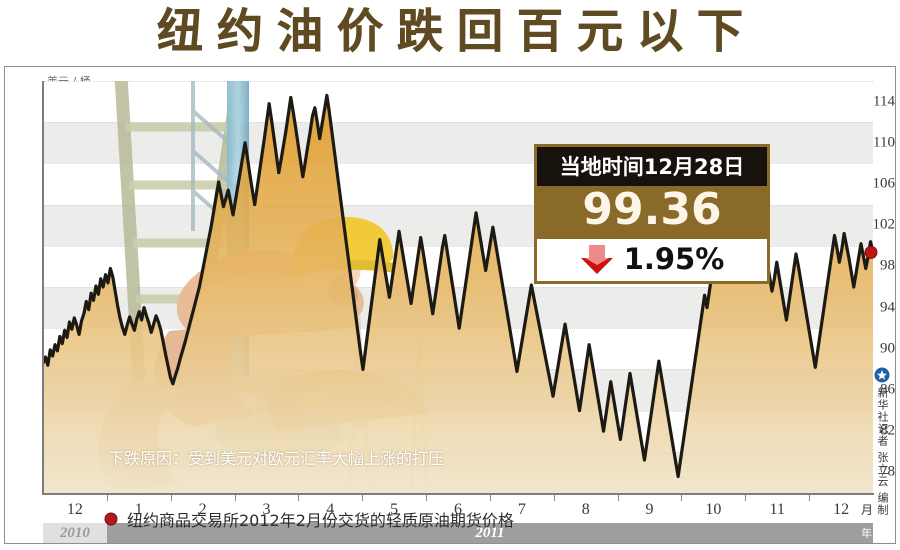  I want to click on chart-legend: 纽约商品交易所2012年2月份交货的轻质原油期货价格, so click(309, 519).